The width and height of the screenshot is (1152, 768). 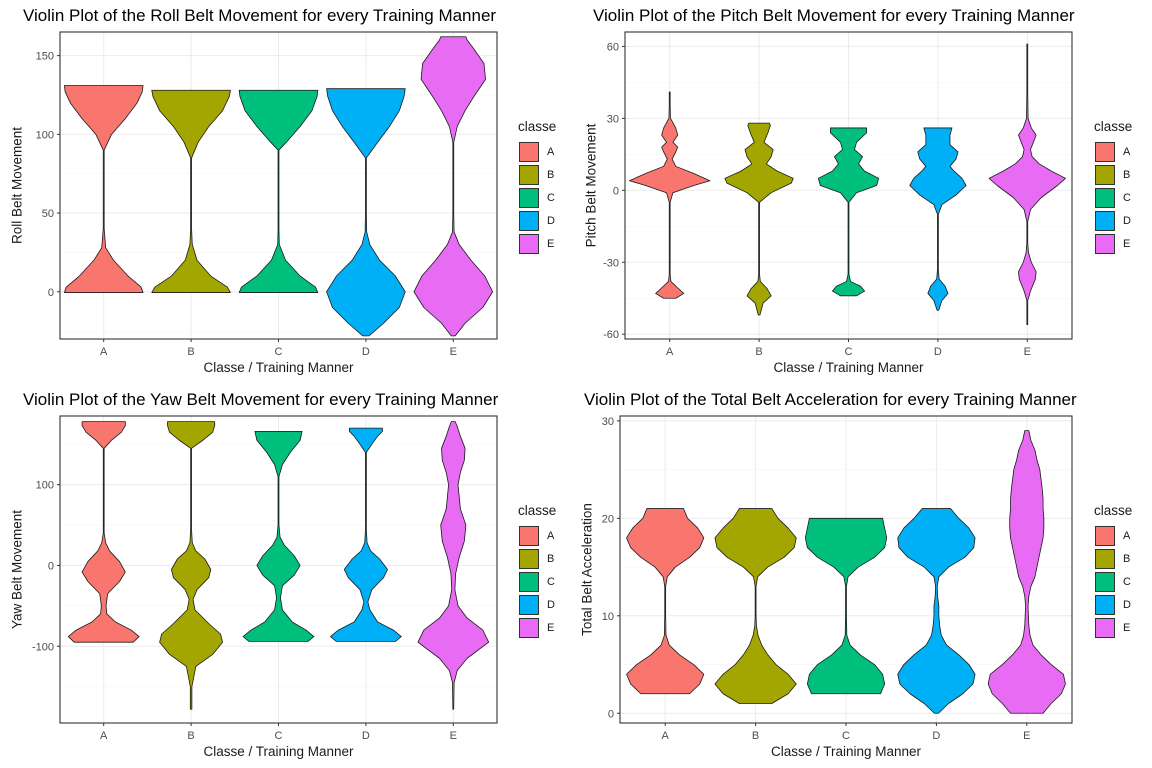 I want to click on y-tick-label: 20, so click(x=608, y=519).